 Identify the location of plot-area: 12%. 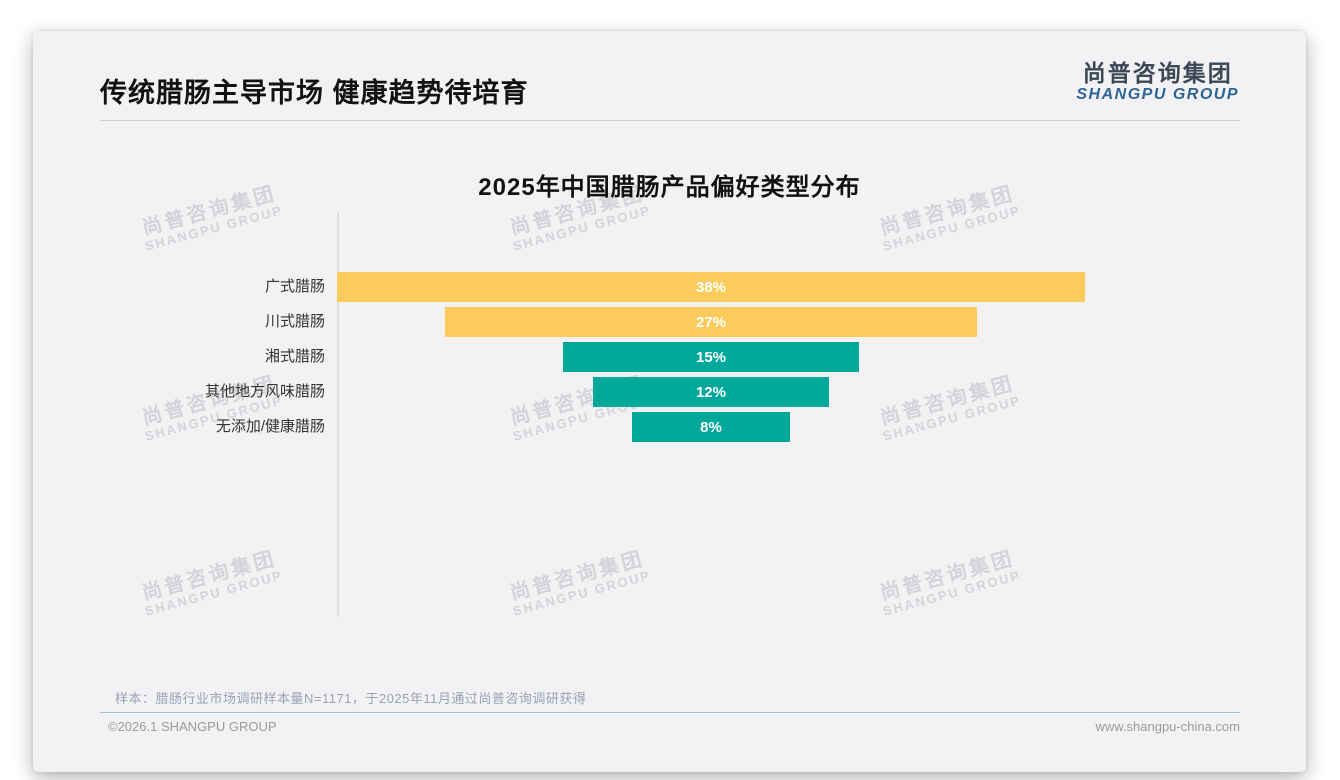
(711, 392).